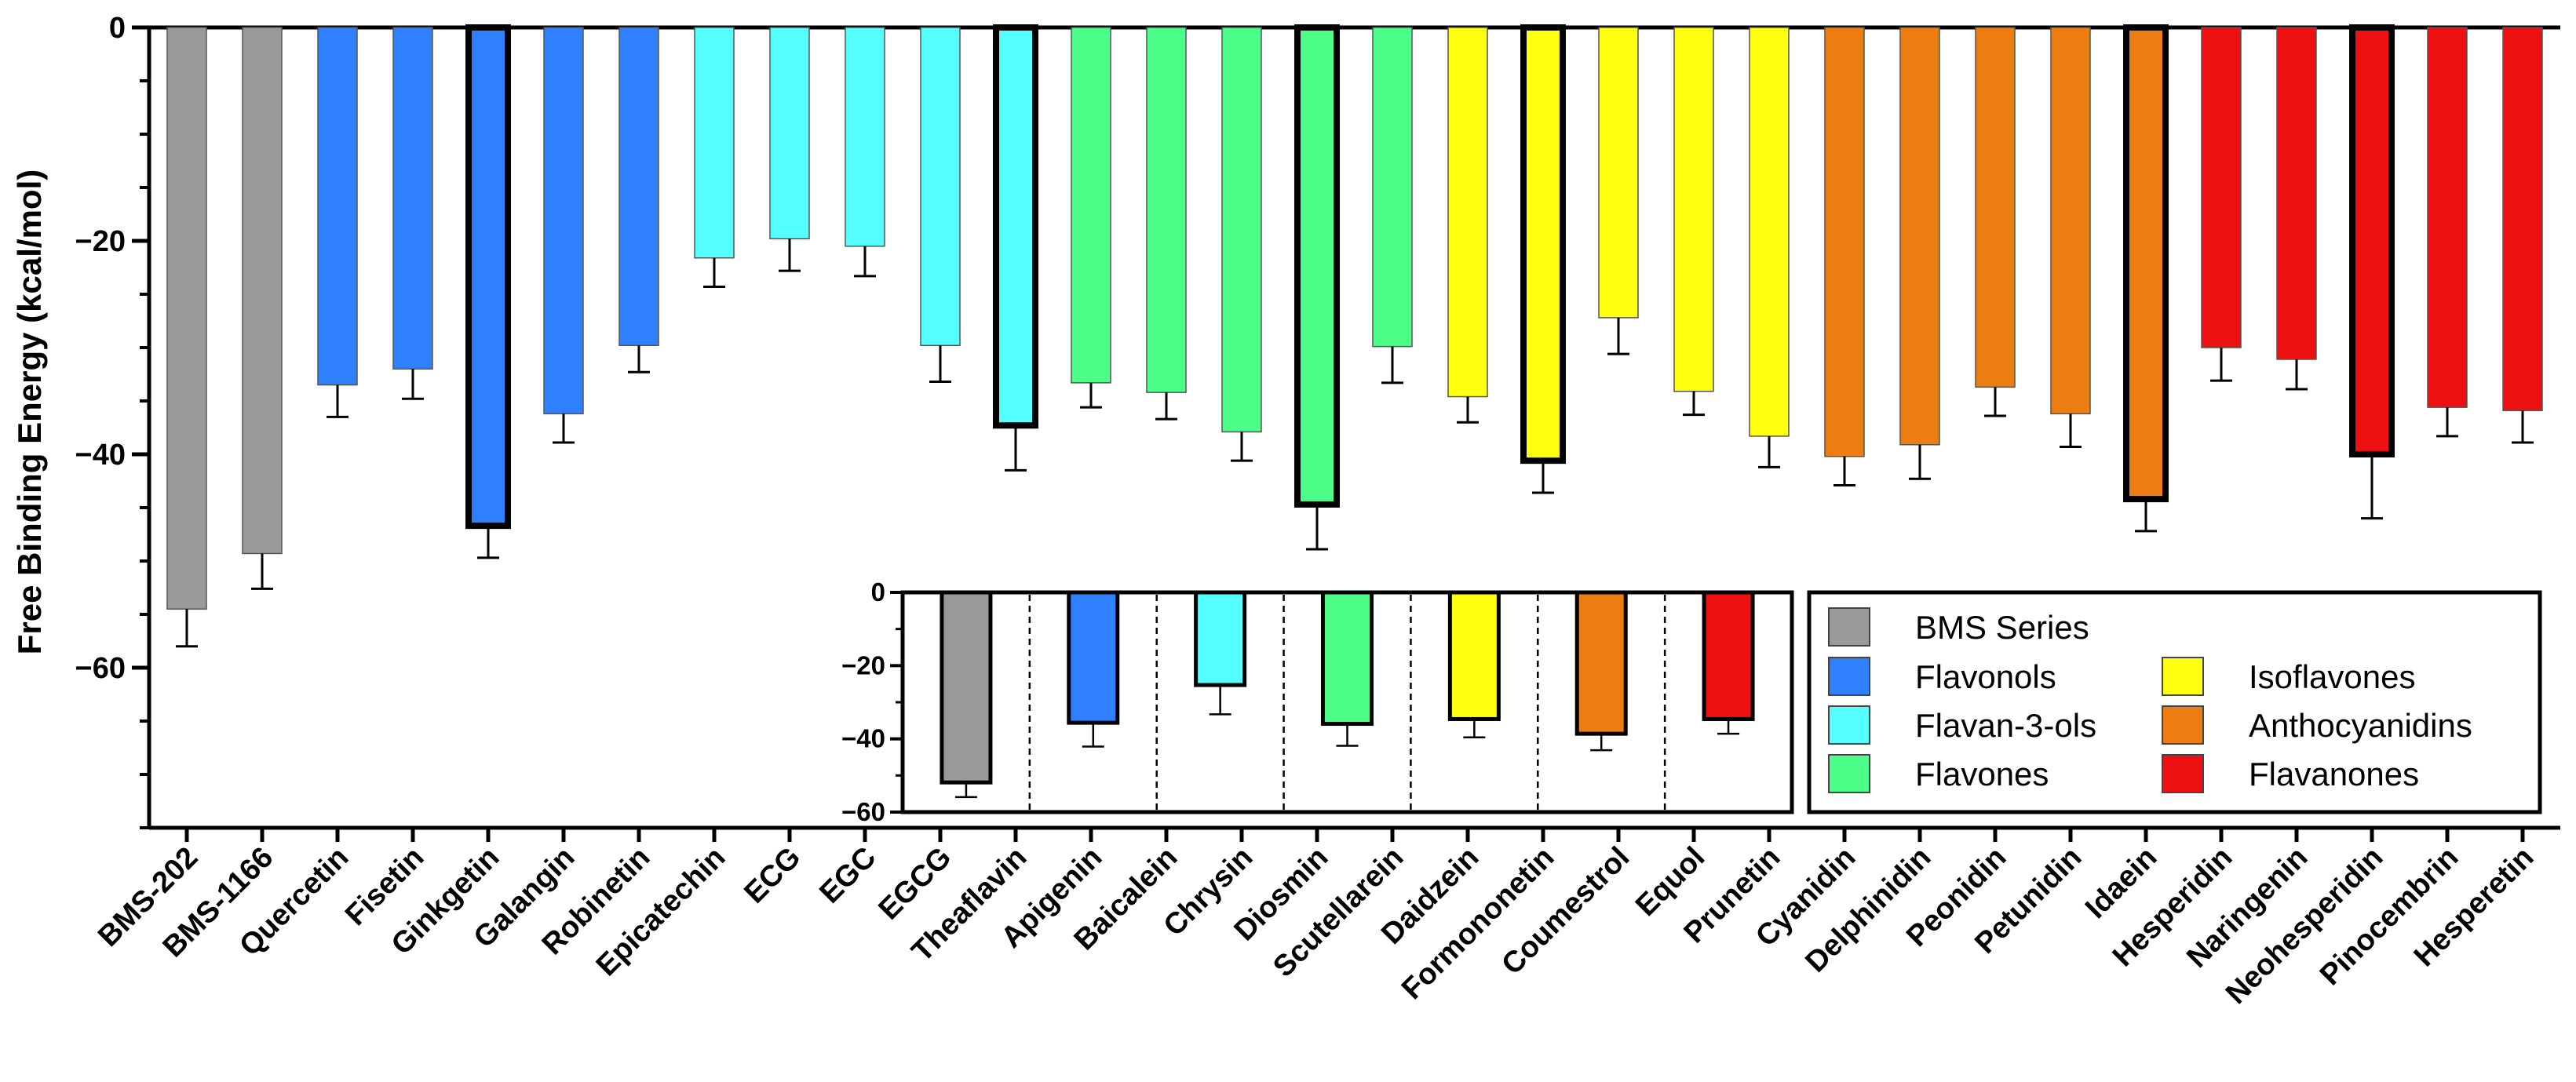 The image size is (2576, 1082). What do you see at coordinates (2372, 240) in the screenshot?
I see `bar-neohesperidin` at bounding box center [2372, 240].